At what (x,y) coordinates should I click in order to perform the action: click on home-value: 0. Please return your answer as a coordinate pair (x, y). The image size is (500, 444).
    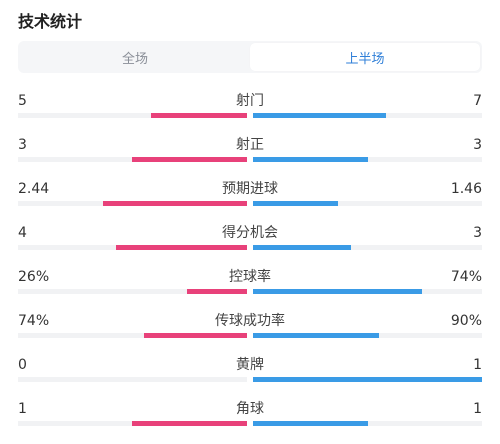
    Looking at the image, I should click on (22, 365).